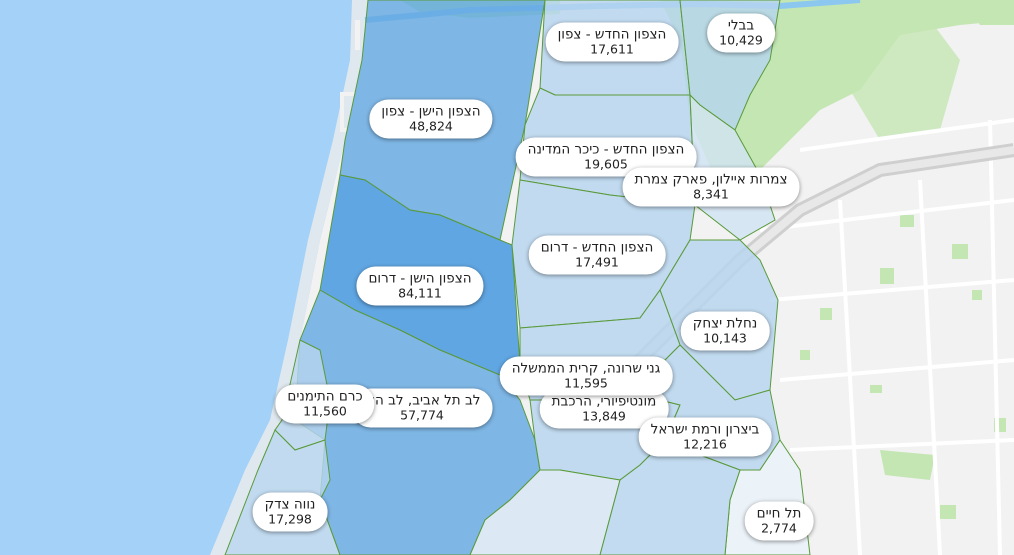  I want to click on label-tzafon-hahadash-north: הצפון החדש - צפון 17,611, so click(612, 42).